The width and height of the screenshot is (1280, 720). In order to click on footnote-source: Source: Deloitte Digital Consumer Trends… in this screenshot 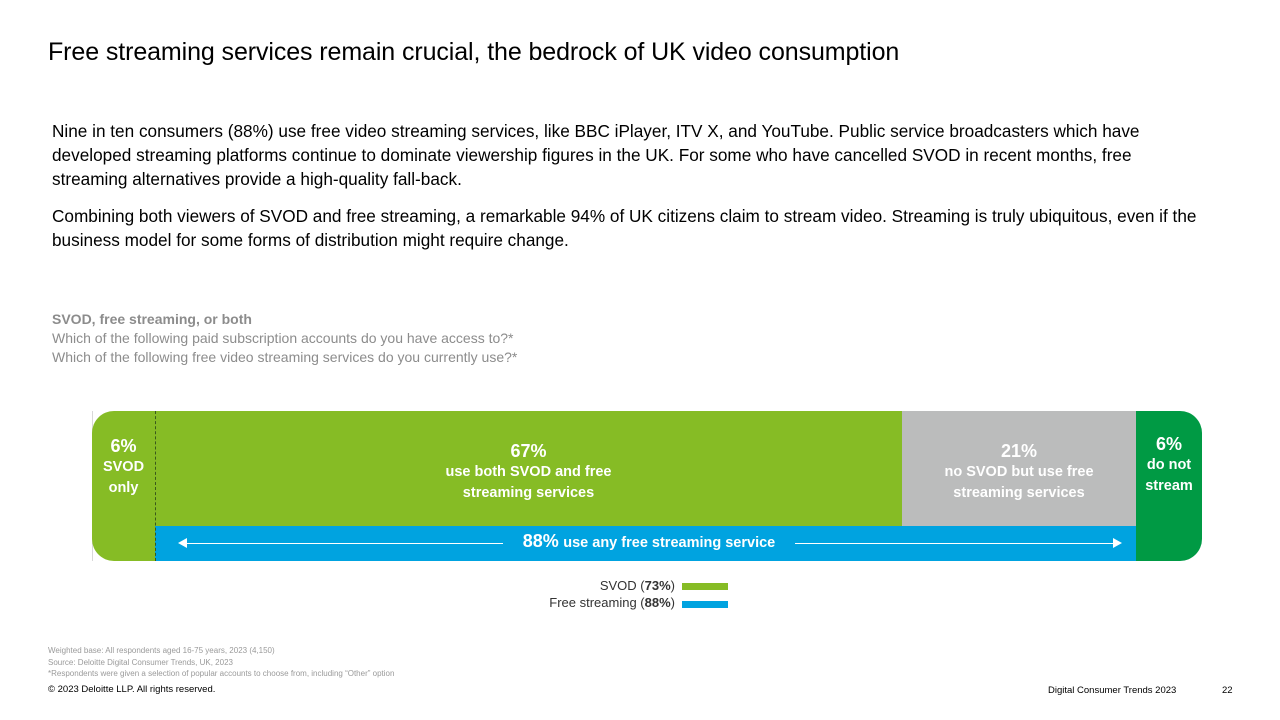, I will do `click(140, 662)`.